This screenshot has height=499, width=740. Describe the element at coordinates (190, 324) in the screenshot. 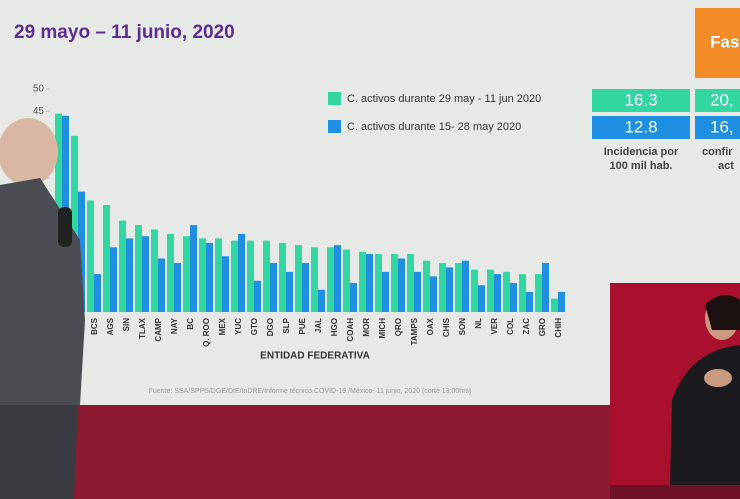

I see `x-tick-label: BC` at that location.